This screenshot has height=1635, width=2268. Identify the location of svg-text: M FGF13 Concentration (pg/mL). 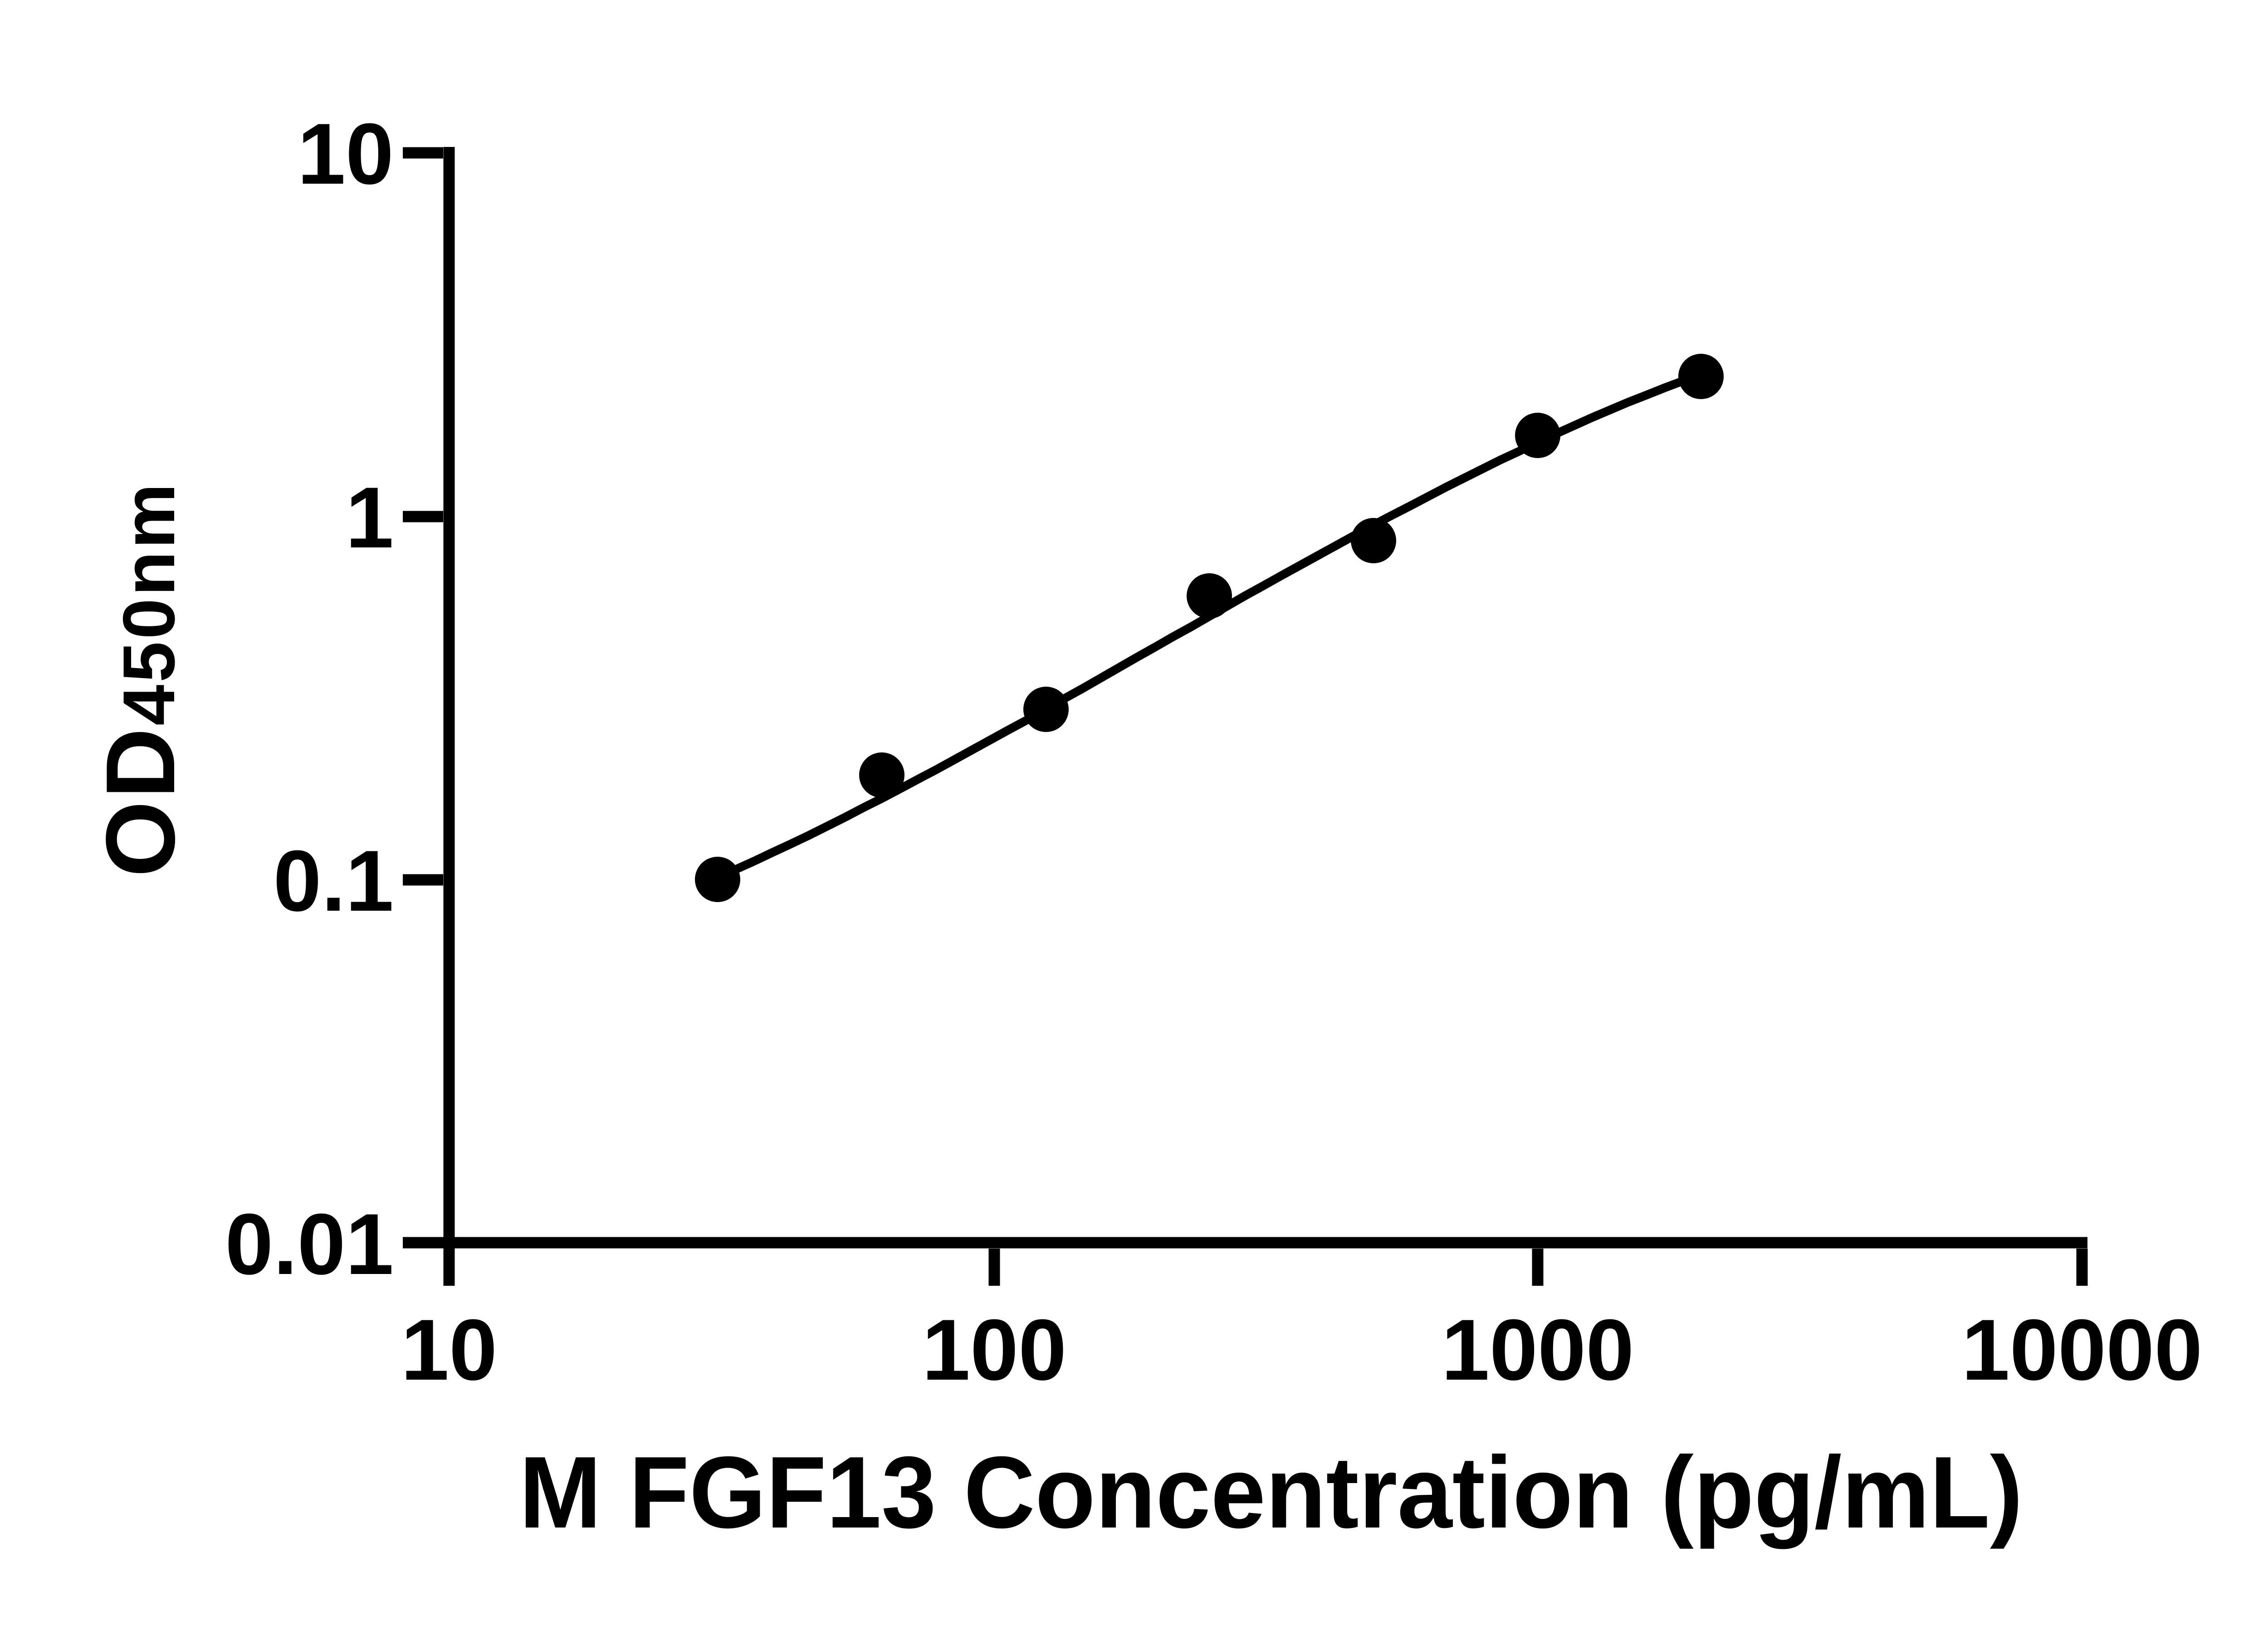
(1271, 1492).